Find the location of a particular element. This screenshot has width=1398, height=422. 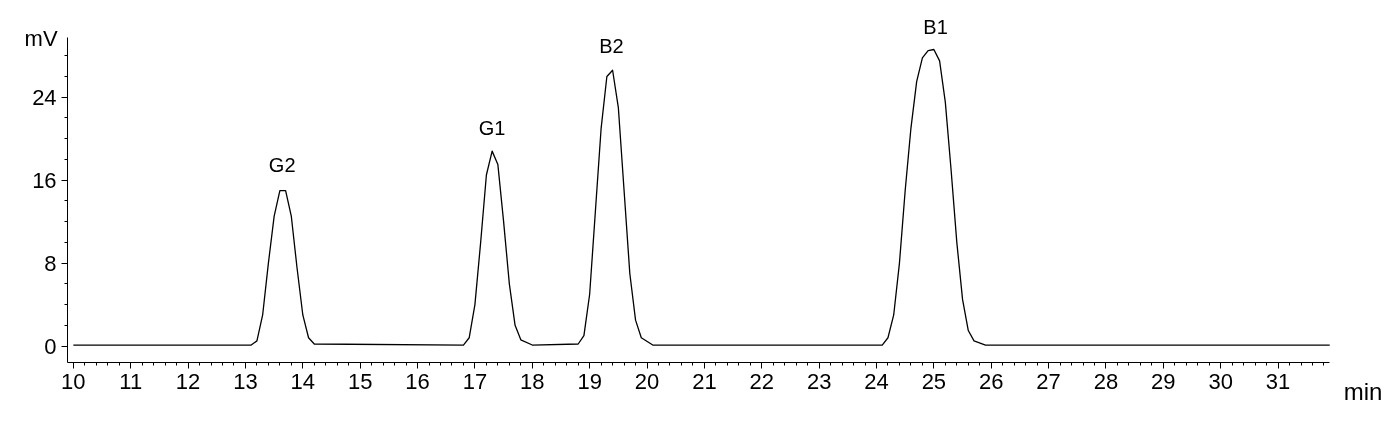

x-tick-label: 19 is located at coordinates (589, 381).